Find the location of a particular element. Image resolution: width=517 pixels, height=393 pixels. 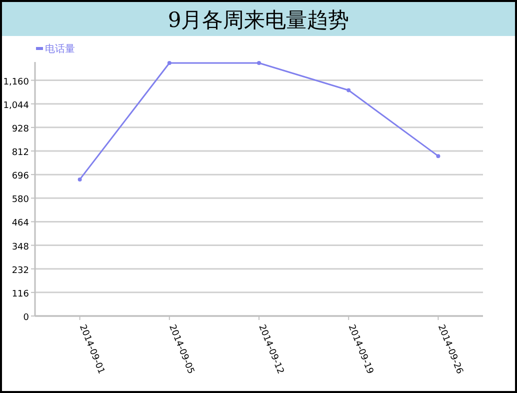

y-tick-label: 232 is located at coordinates (20, 271).